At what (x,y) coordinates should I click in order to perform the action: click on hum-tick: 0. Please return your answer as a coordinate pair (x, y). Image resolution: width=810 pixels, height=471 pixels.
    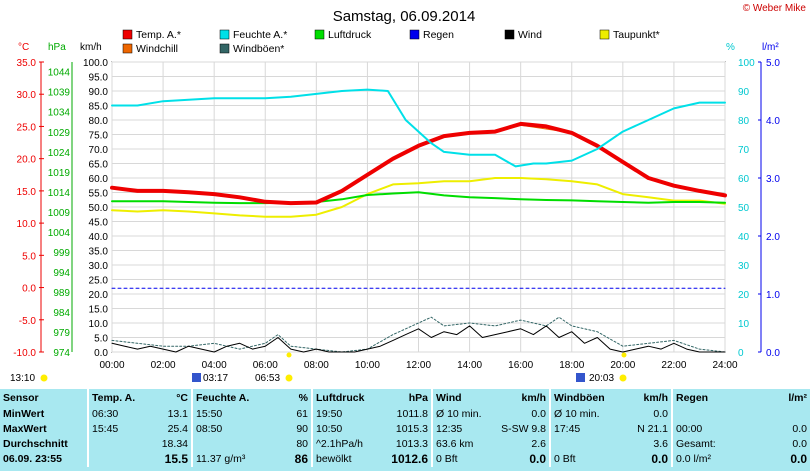
    Looking at the image, I should click on (741, 353).